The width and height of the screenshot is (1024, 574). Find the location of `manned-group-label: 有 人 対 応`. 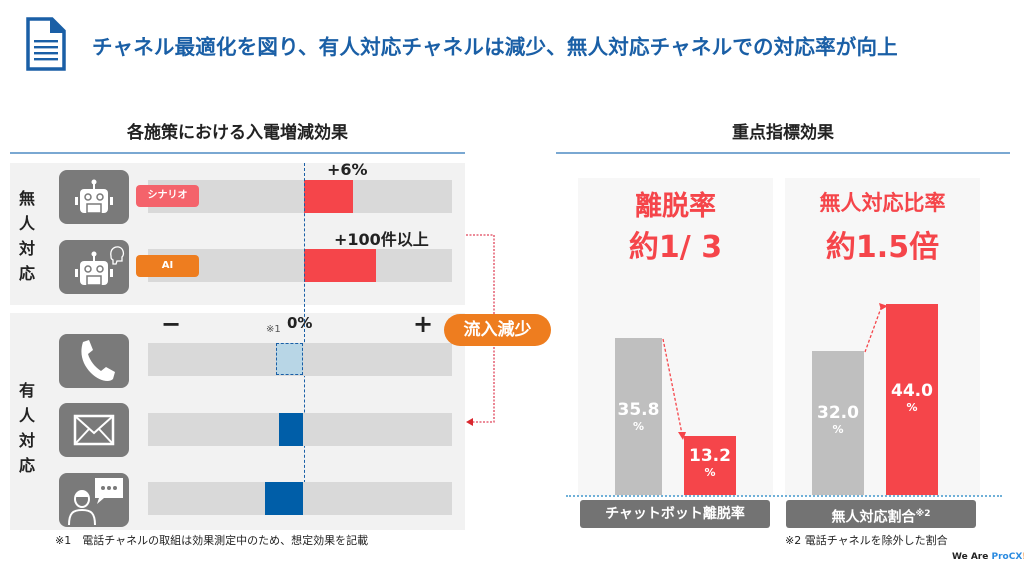

manned-group-label: 有 人 対 応 is located at coordinates (26, 428).